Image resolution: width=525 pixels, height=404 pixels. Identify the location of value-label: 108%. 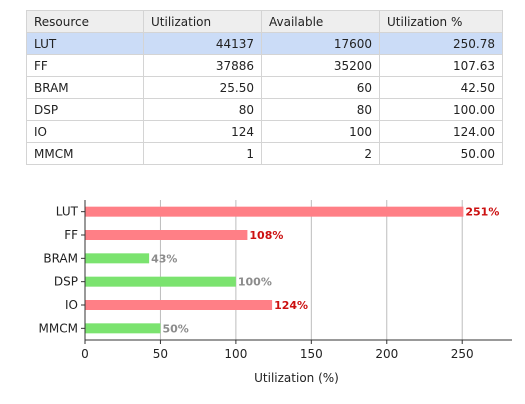
(266, 235).